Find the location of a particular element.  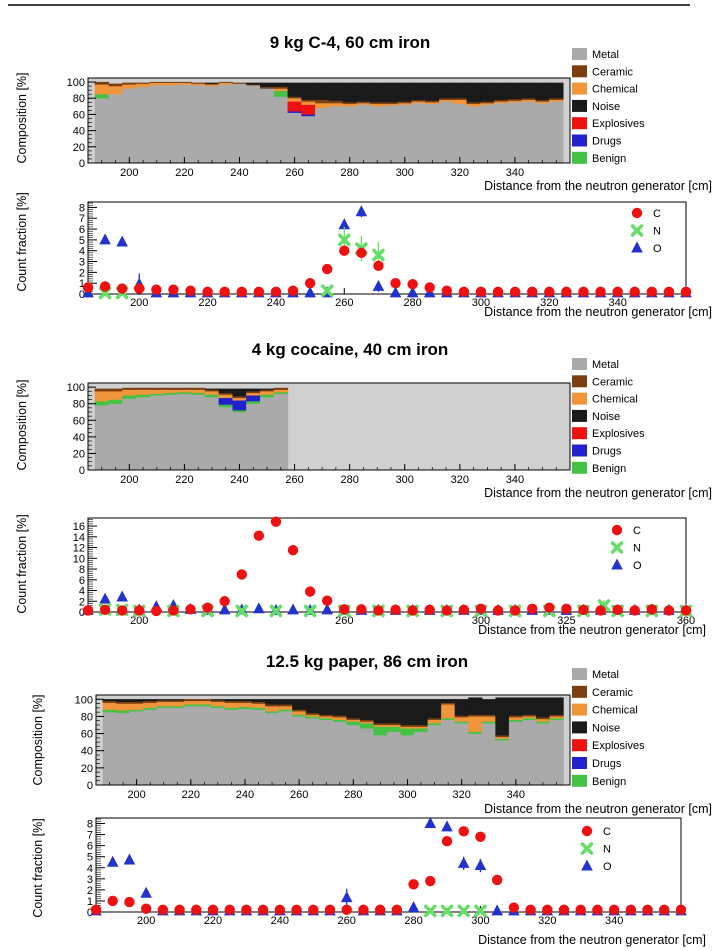

panel-3-counts-ylabel: Count fraction [%] is located at coordinates (38, 867).